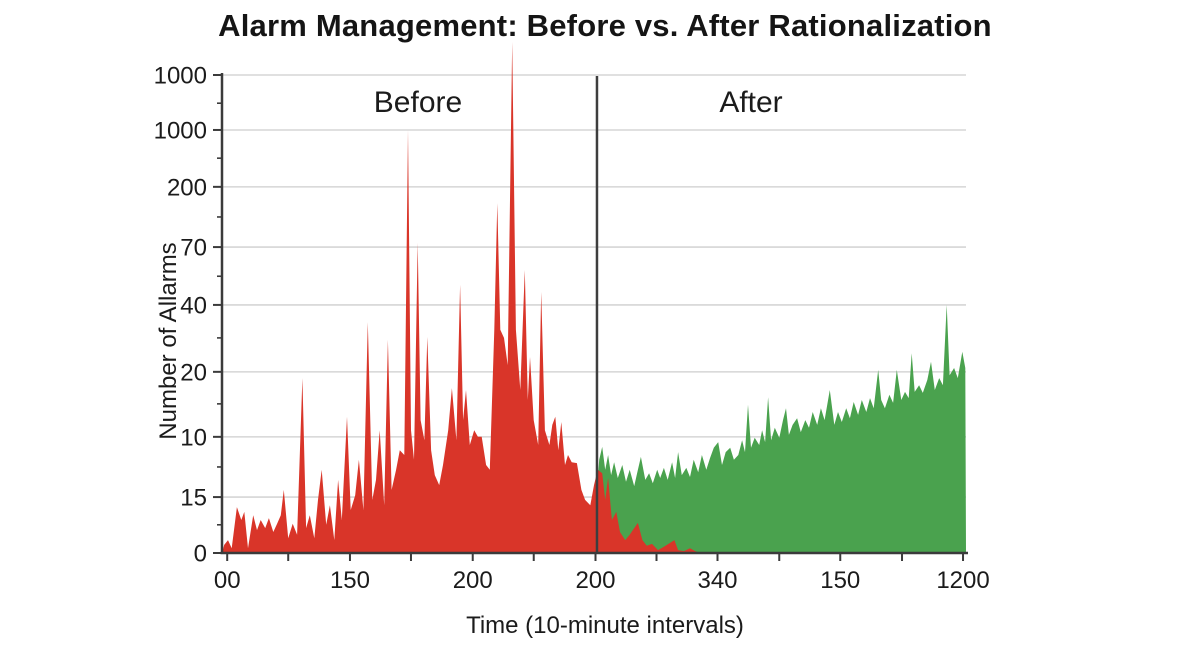 The image size is (1200, 654). What do you see at coordinates (605, 625) in the screenshot?
I see `x-axis-title: Time (10-minute intervals)` at bounding box center [605, 625].